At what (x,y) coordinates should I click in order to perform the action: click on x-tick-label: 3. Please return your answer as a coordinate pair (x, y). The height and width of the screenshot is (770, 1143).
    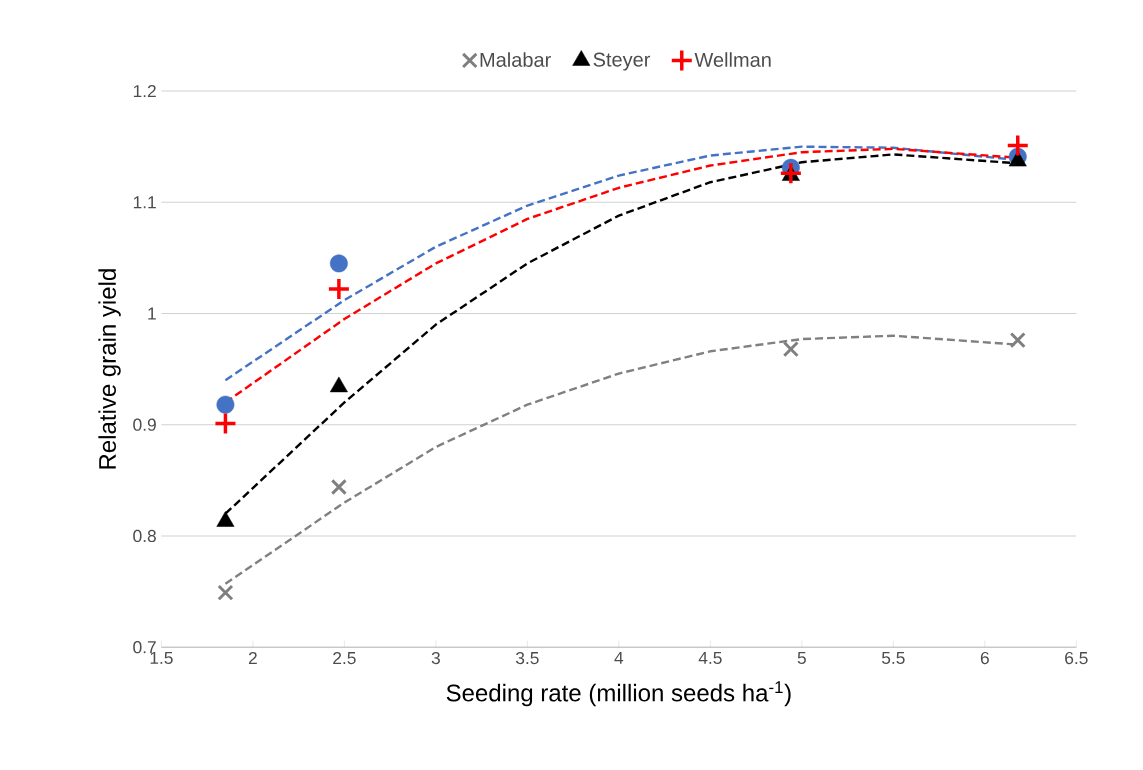
    Looking at the image, I should click on (435, 658).